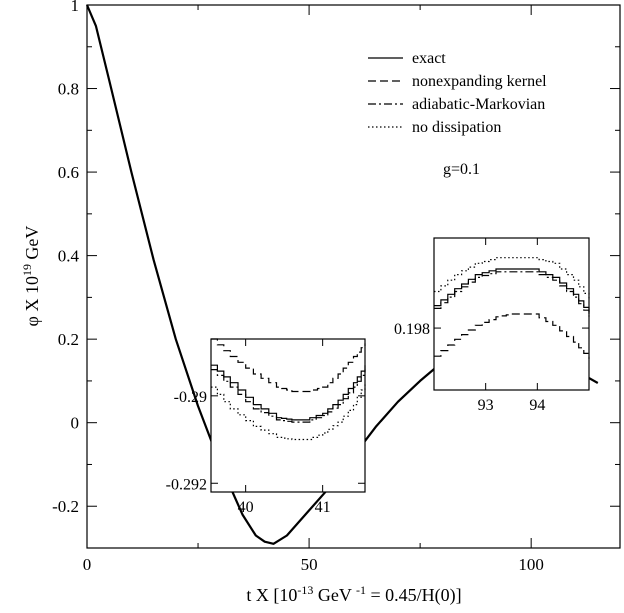 The width and height of the screenshot is (624, 613). I want to click on x-tick-label: 100, so click(531, 564).